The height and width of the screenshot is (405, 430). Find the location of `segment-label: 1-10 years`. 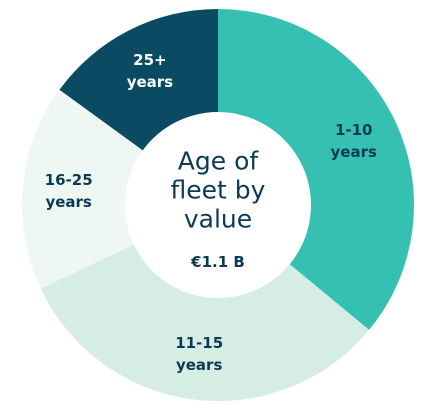

segment-label: 1-10 years is located at coordinates (353, 141).